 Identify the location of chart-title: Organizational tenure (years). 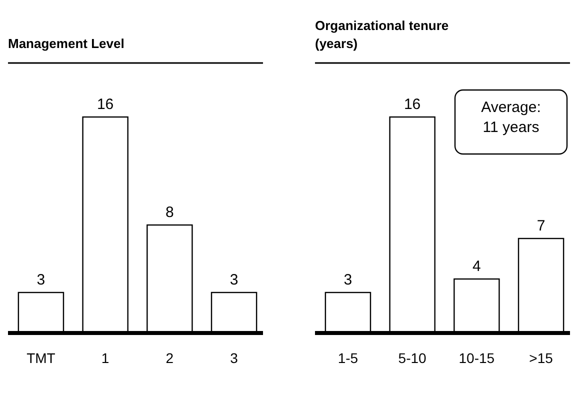
(382, 34).